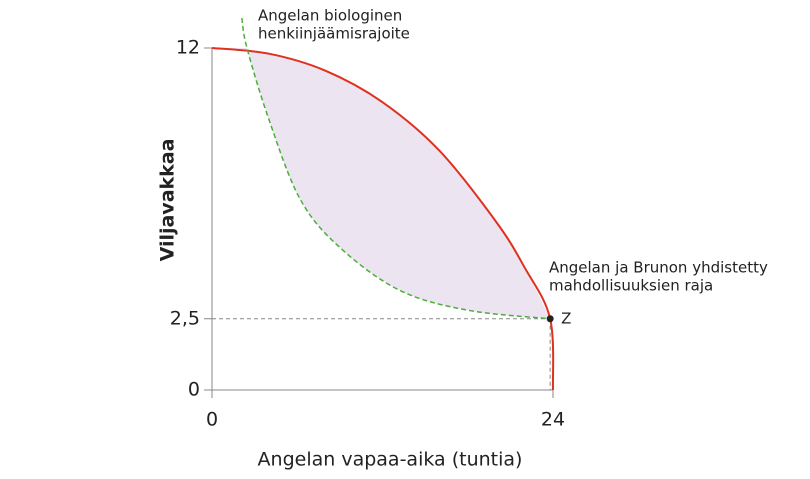 The image size is (810, 479). Describe the element at coordinates (631, 286) in the screenshot. I see `curve-label: mahdollisuuksien raja` at that location.